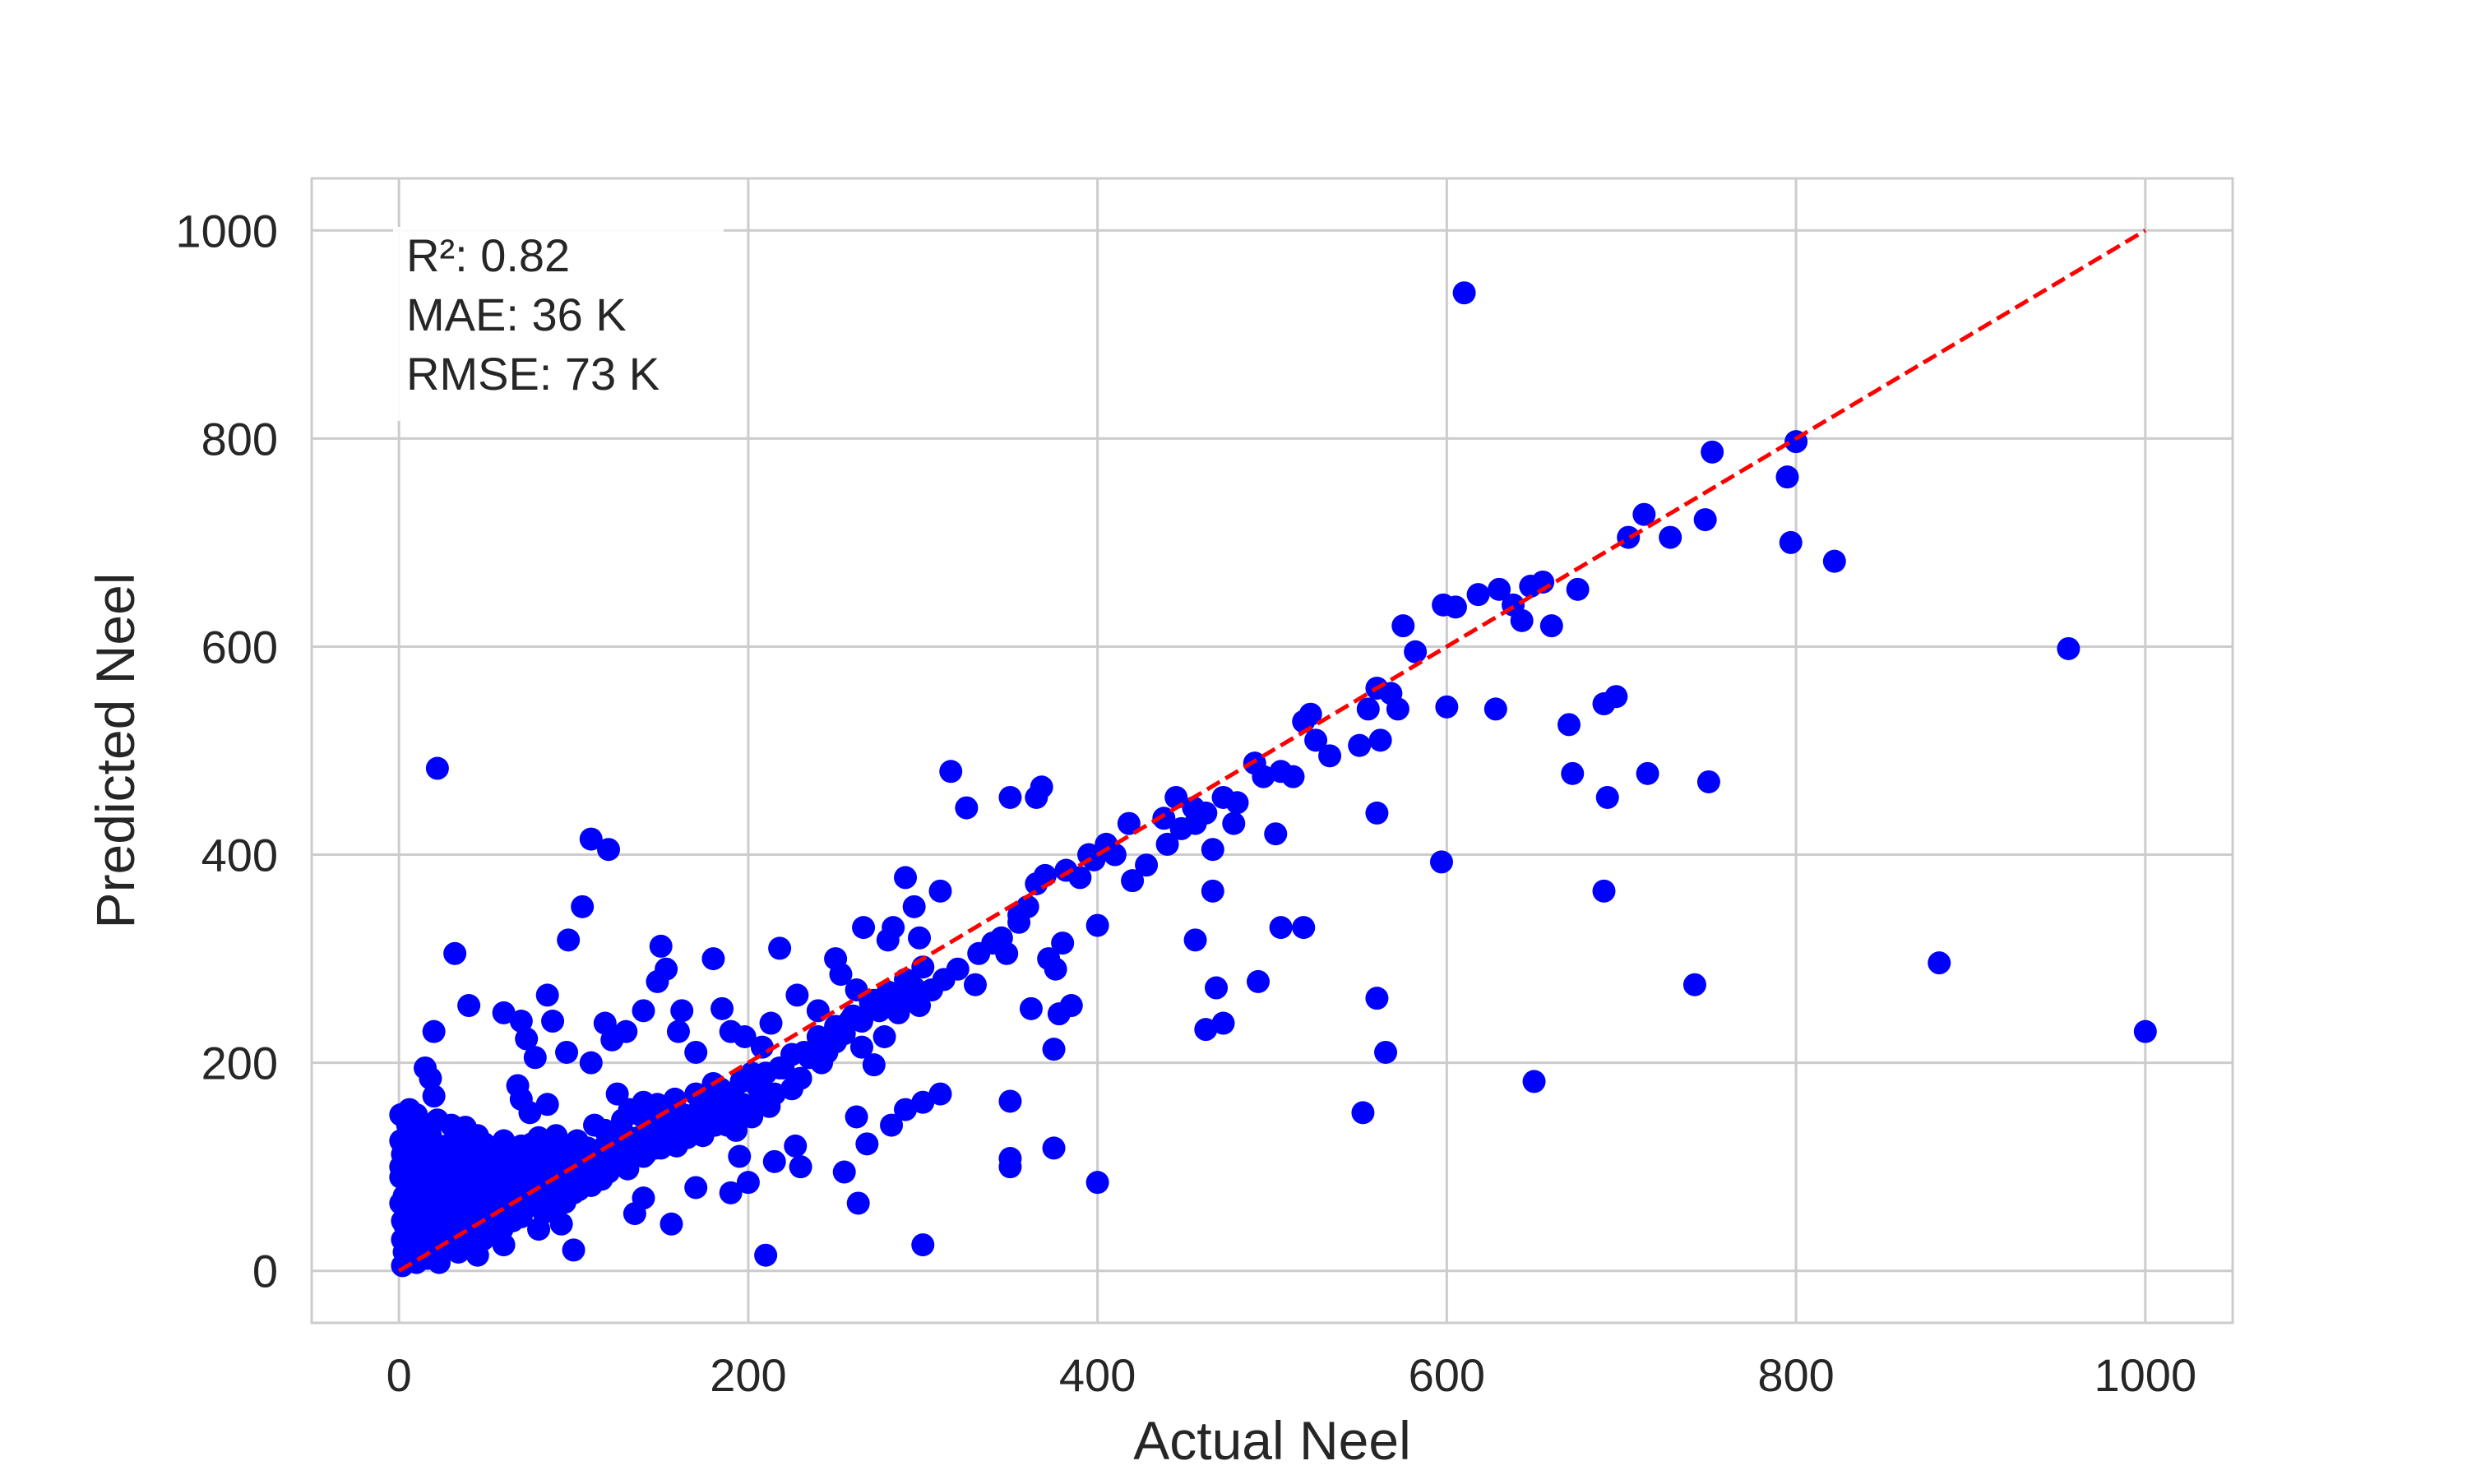 The height and width of the screenshot is (1484, 2467). What do you see at coordinates (533, 374) in the screenshot?
I see `annotation-rmse: RMSE: 73 K` at bounding box center [533, 374].